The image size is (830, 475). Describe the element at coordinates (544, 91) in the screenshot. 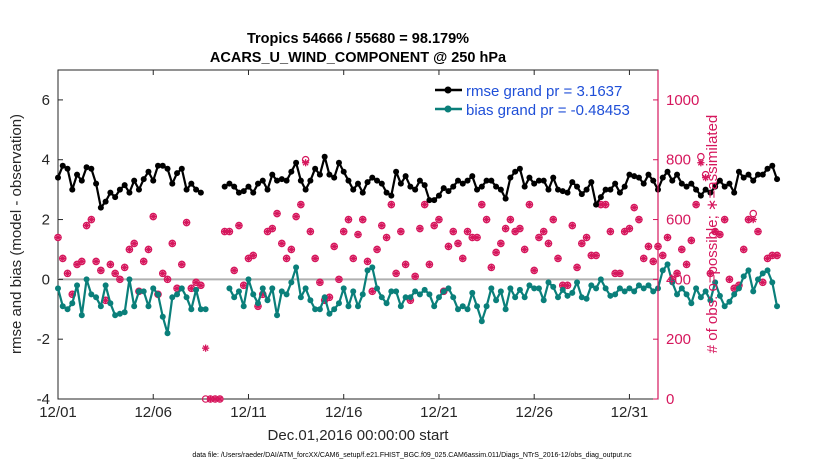

I see `legend-rmse-label: rmse grand pr = 3.1637` at that location.